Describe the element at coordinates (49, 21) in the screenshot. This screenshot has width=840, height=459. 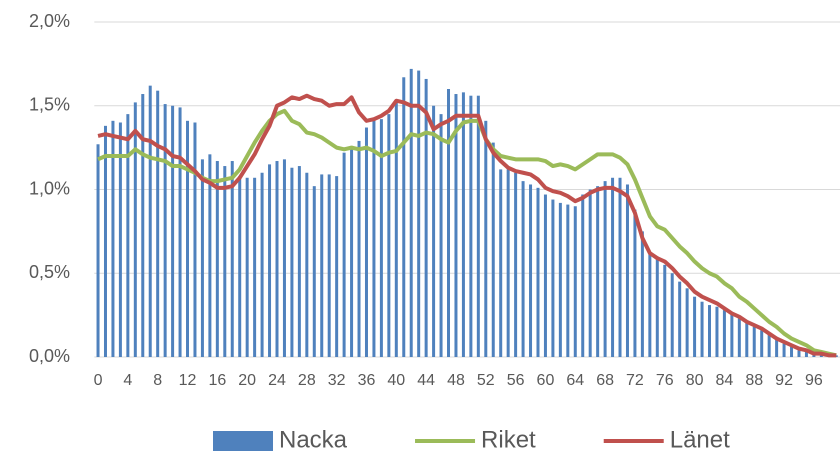
I see `y-tick-label: 2,0%` at that location.